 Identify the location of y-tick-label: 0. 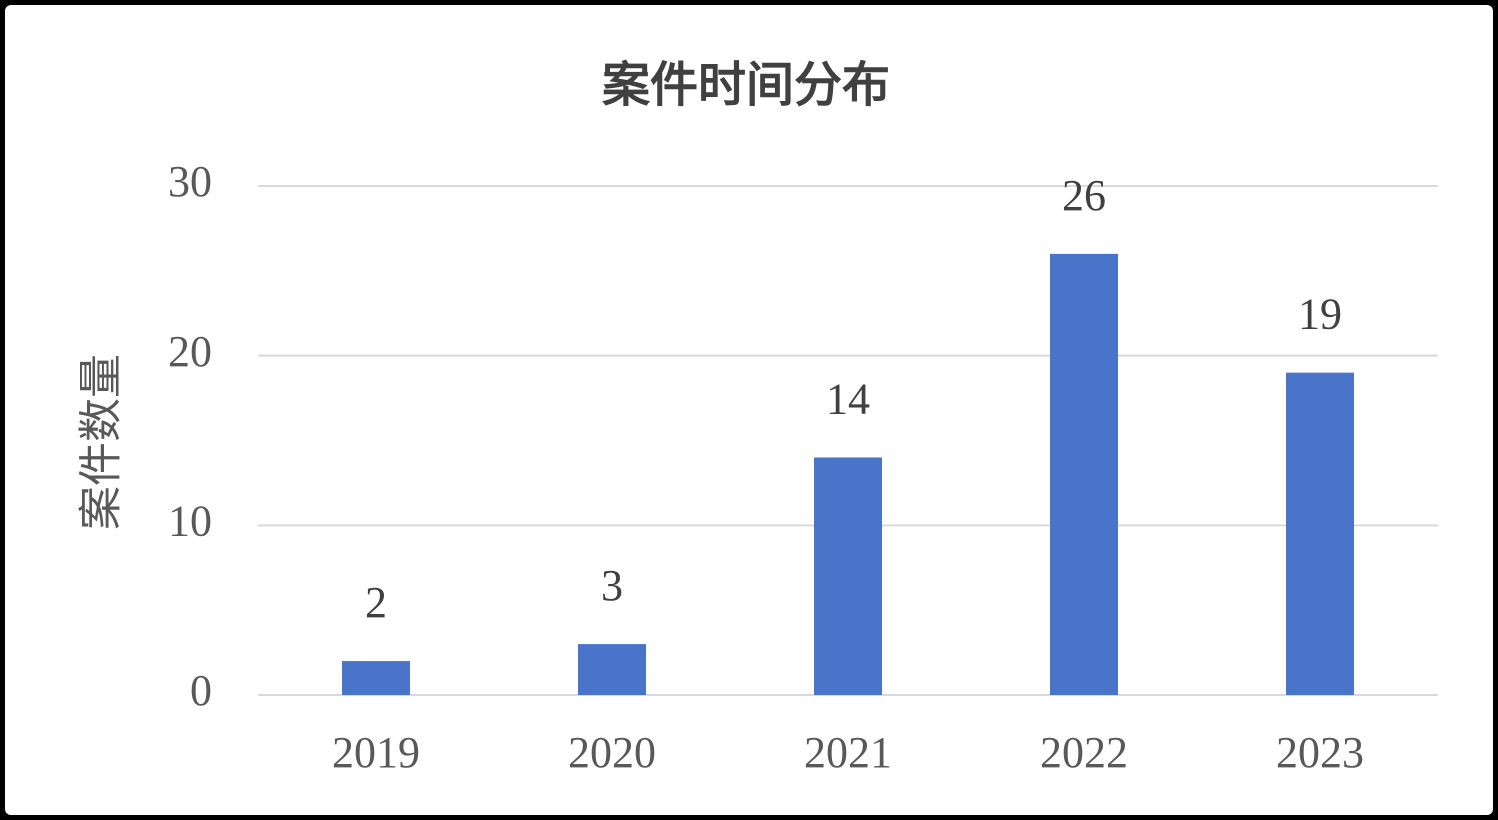
(201, 690).